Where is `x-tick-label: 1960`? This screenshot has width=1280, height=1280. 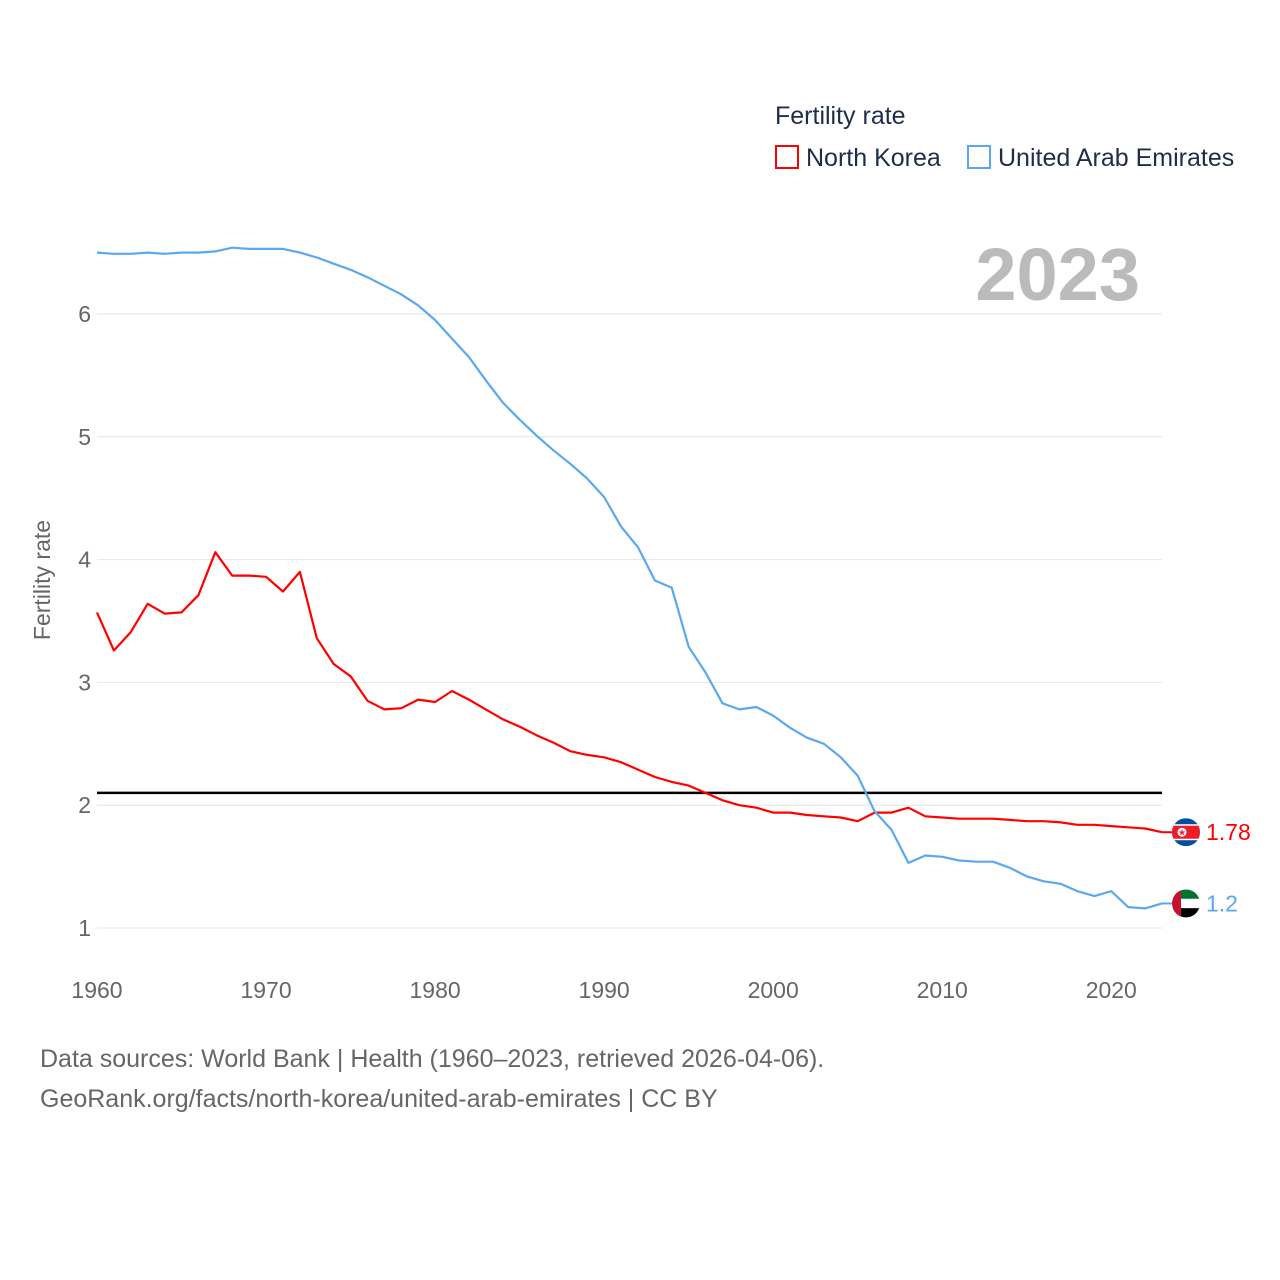
x-tick-label: 1960 is located at coordinates (96, 990).